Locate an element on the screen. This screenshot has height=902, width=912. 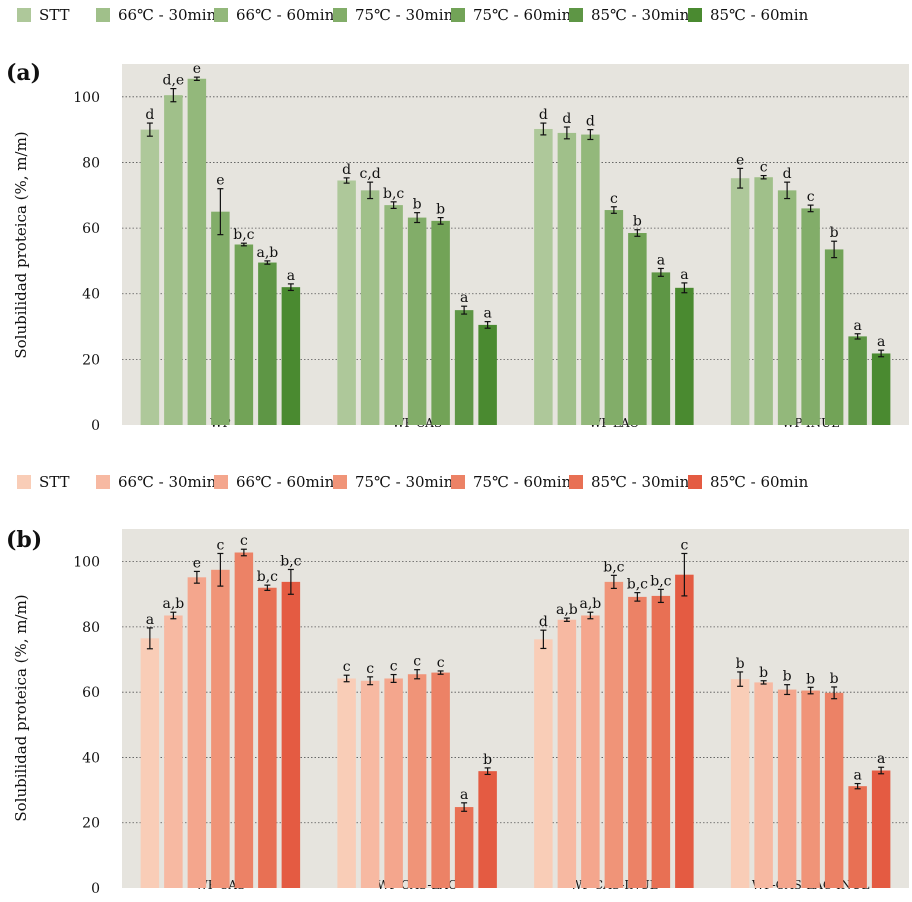
y-tick-label: 20 is located at coordinates (91, 824).